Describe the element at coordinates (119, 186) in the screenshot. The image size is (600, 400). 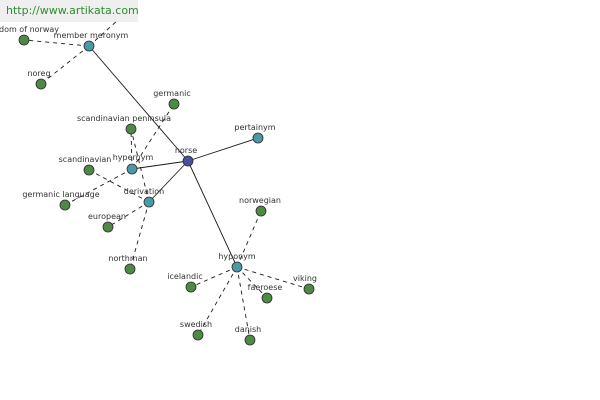
I see `edge-derivation-to-scandinavian` at that location.